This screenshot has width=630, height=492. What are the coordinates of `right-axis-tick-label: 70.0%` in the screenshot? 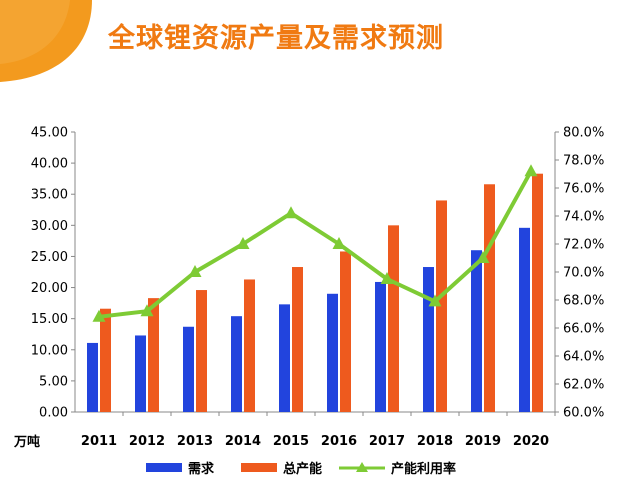 It's located at (583, 273).